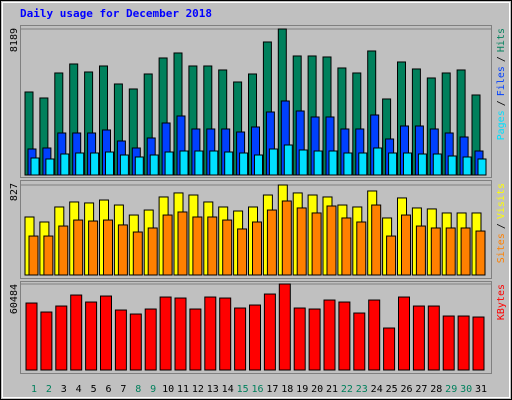 The height and width of the screenshot is (400, 512). What do you see at coordinates (272, 389) in the screenshot?
I see `x-tick-label: 17` at bounding box center [272, 389].